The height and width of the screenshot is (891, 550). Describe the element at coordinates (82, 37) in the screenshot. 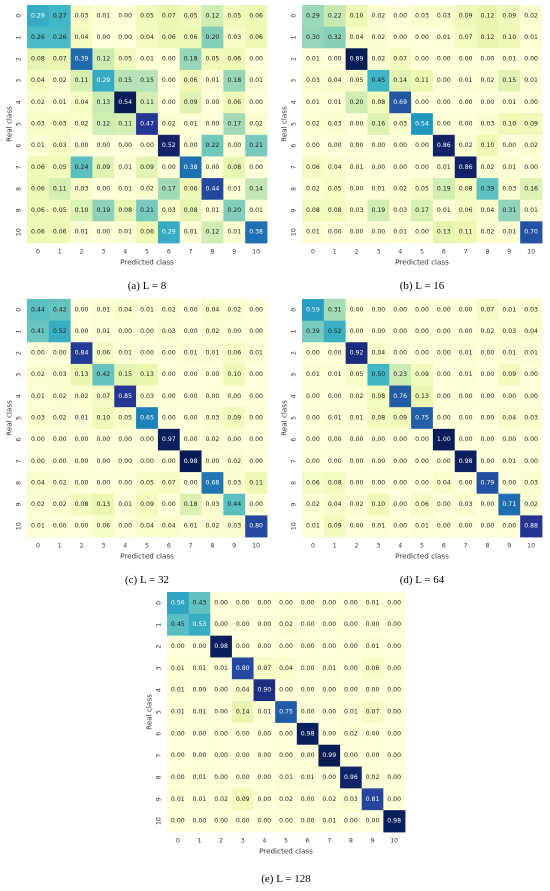

I see `cell-value-label: 0.04` at that location.